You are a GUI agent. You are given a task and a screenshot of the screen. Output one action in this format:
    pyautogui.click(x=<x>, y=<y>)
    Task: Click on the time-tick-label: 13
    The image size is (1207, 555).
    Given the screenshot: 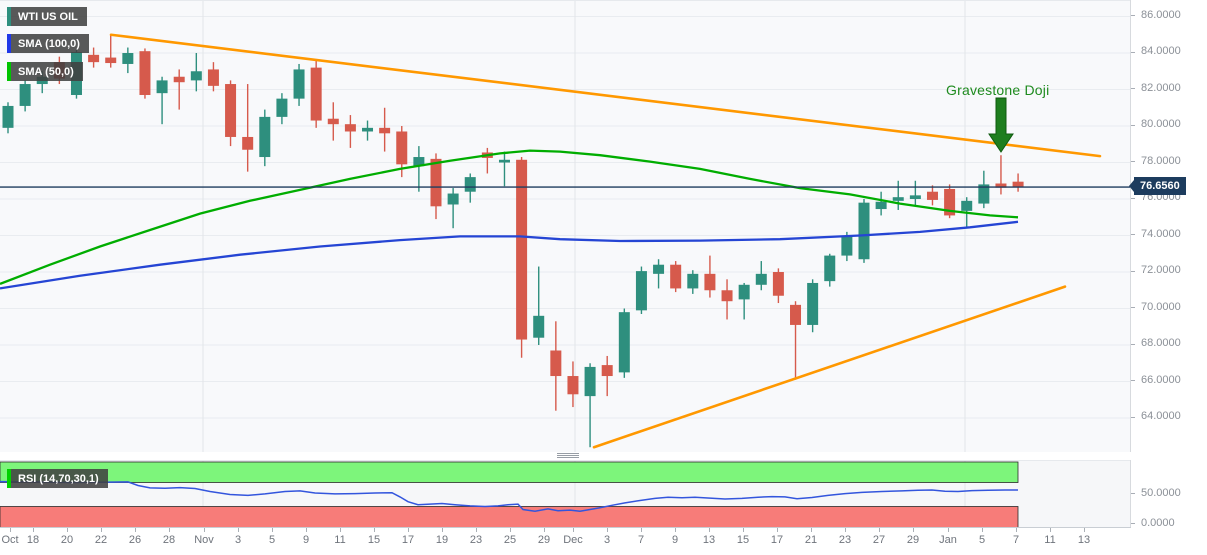 What is the action you would take?
    pyautogui.click(x=1084, y=540)
    